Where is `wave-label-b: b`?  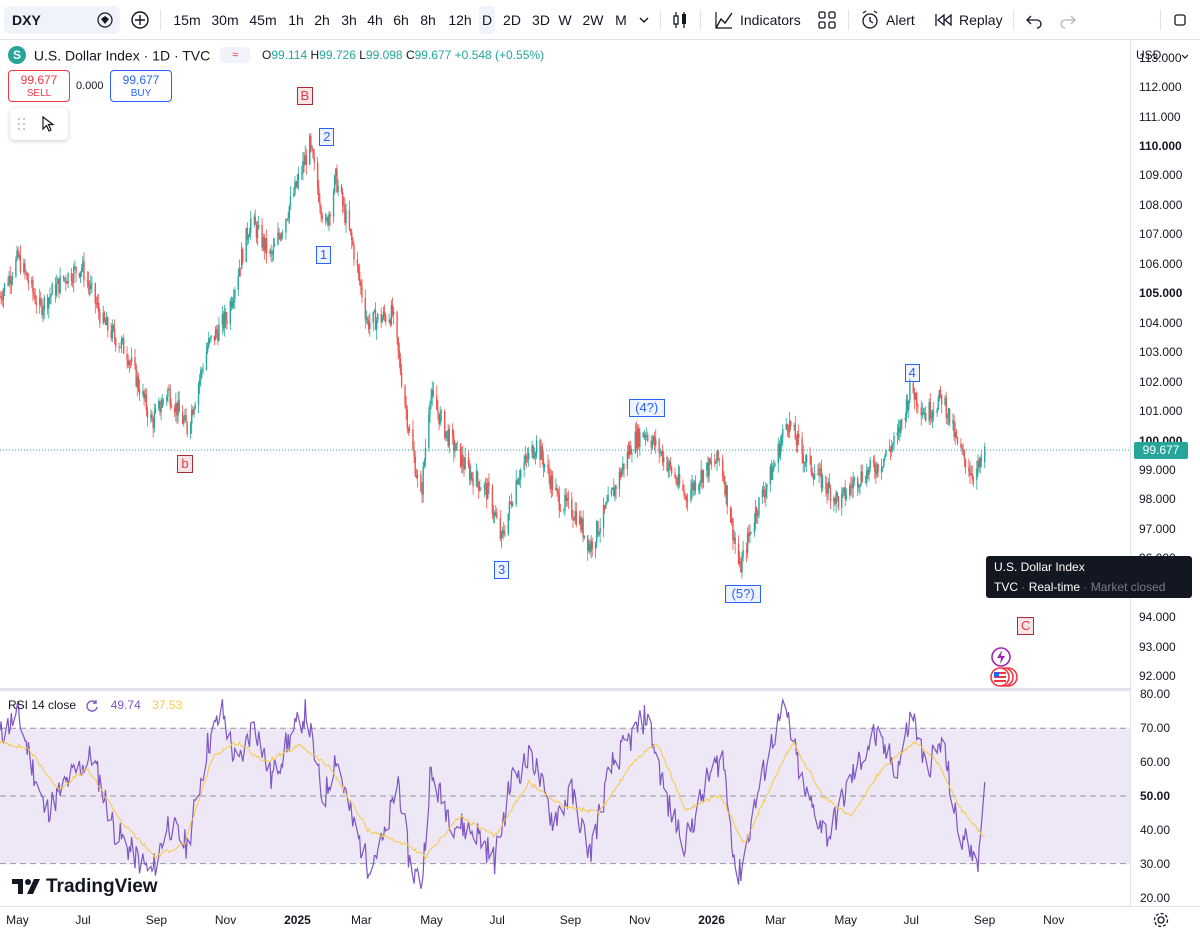 wave-label-b: b is located at coordinates (185, 464).